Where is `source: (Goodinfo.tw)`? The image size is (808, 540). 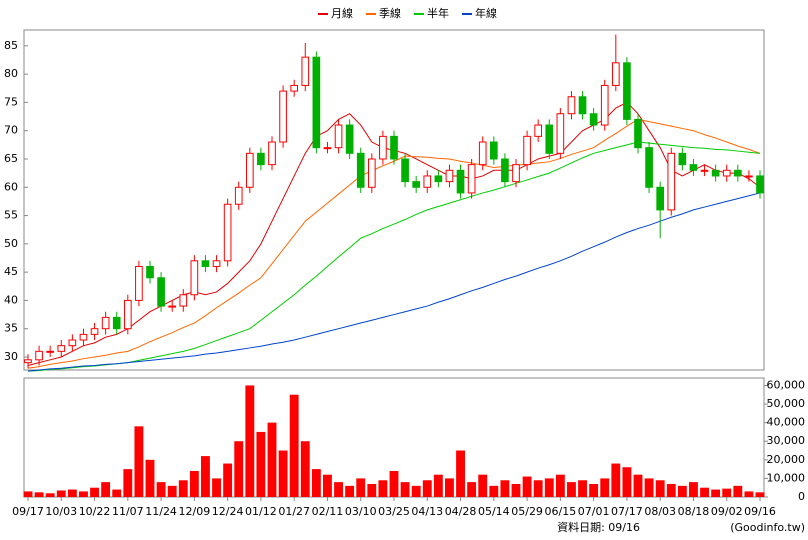 source: (Goodinfo.tw) is located at coordinates (767, 527).